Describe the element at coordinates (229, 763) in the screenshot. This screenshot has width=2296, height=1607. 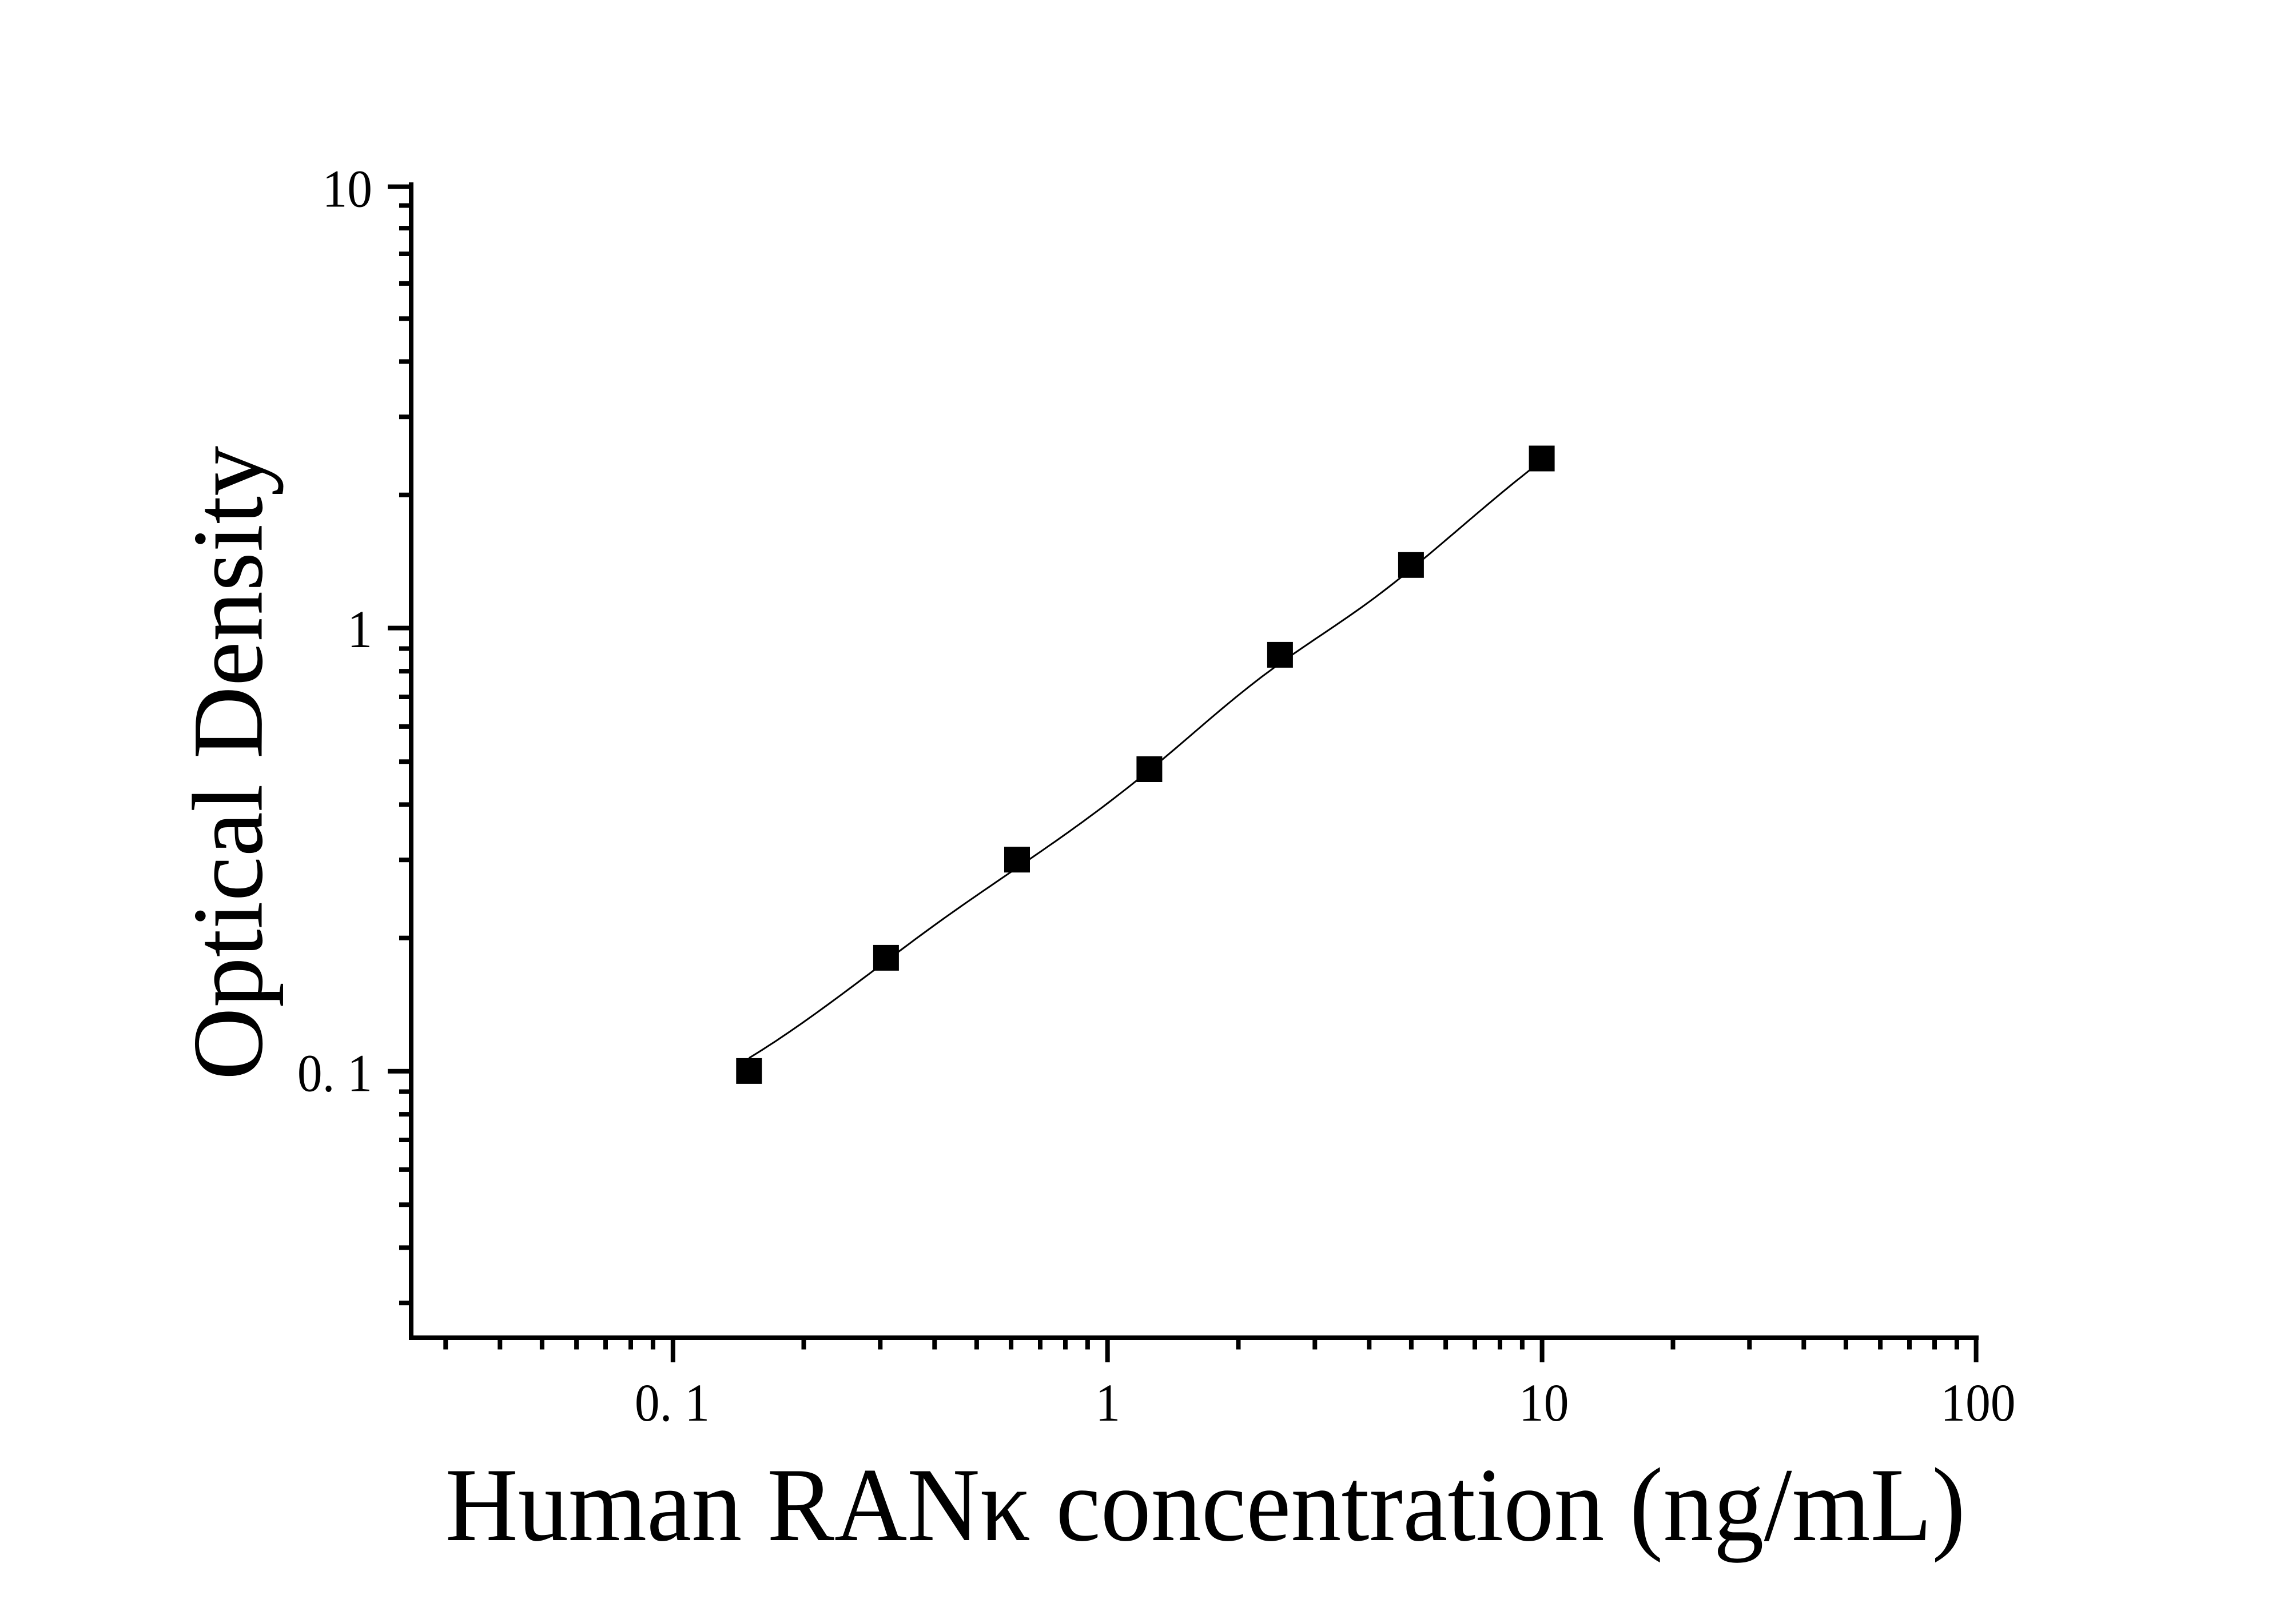
I see `svg-text: Optical Density` at that location.